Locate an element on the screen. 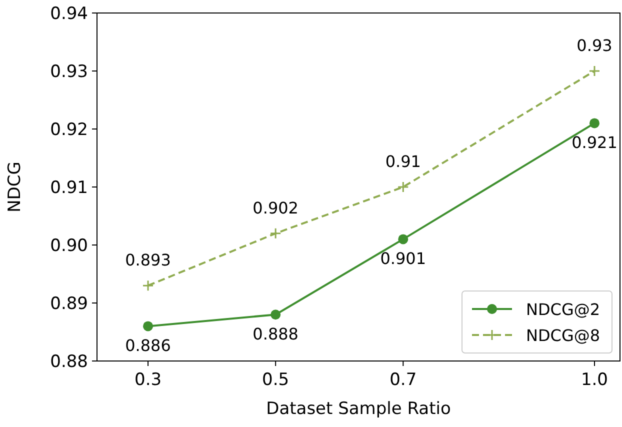 This screenshot has width=622, height=427. y-tick-label: 0.89 is located at coordinates (69, 304).